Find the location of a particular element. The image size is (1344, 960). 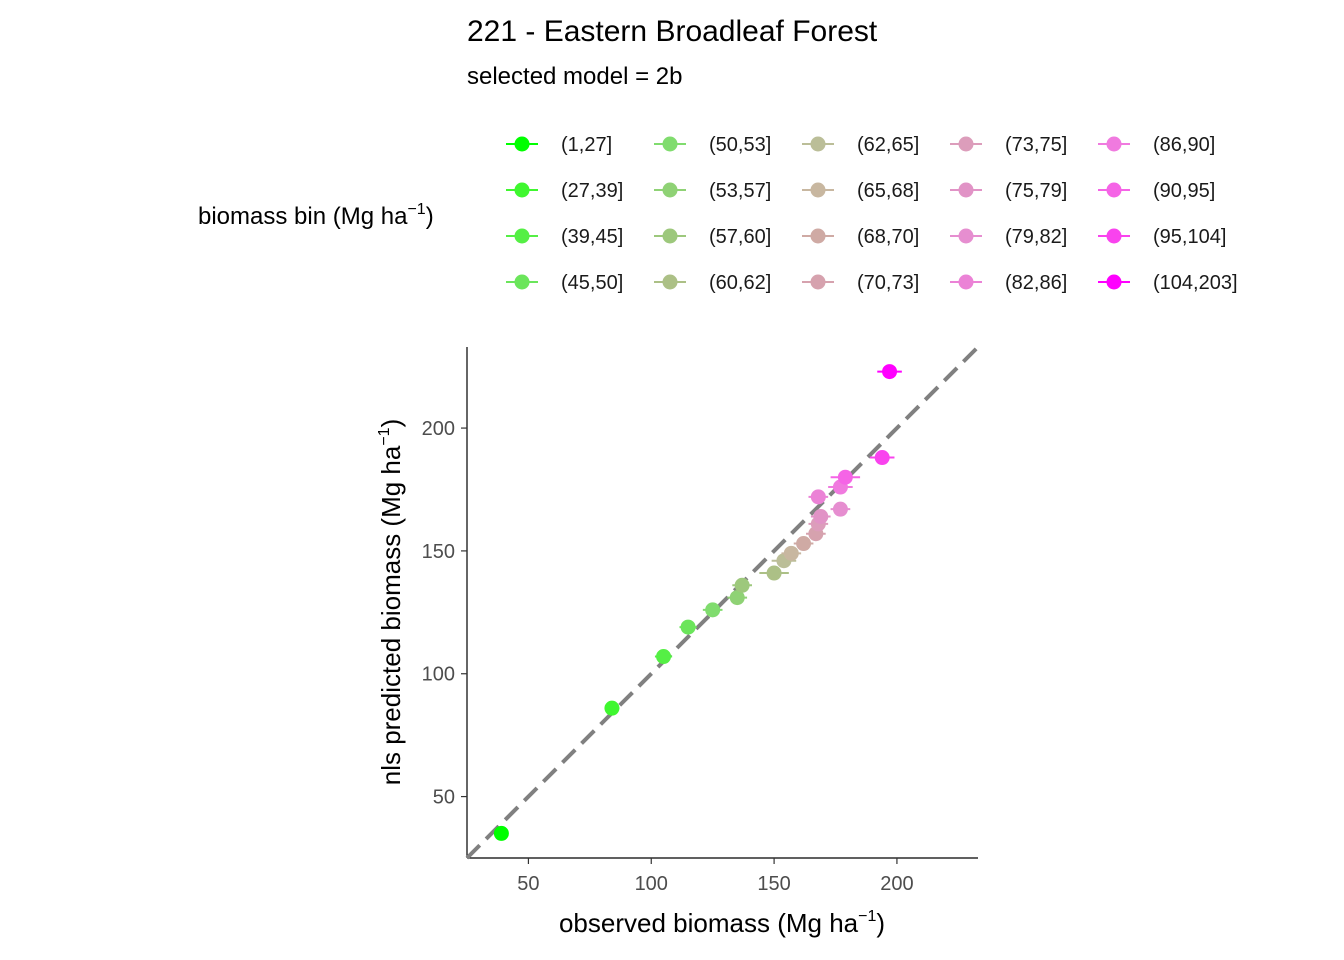

legend-label: (82,86] is located at coordinates (1036, 283).